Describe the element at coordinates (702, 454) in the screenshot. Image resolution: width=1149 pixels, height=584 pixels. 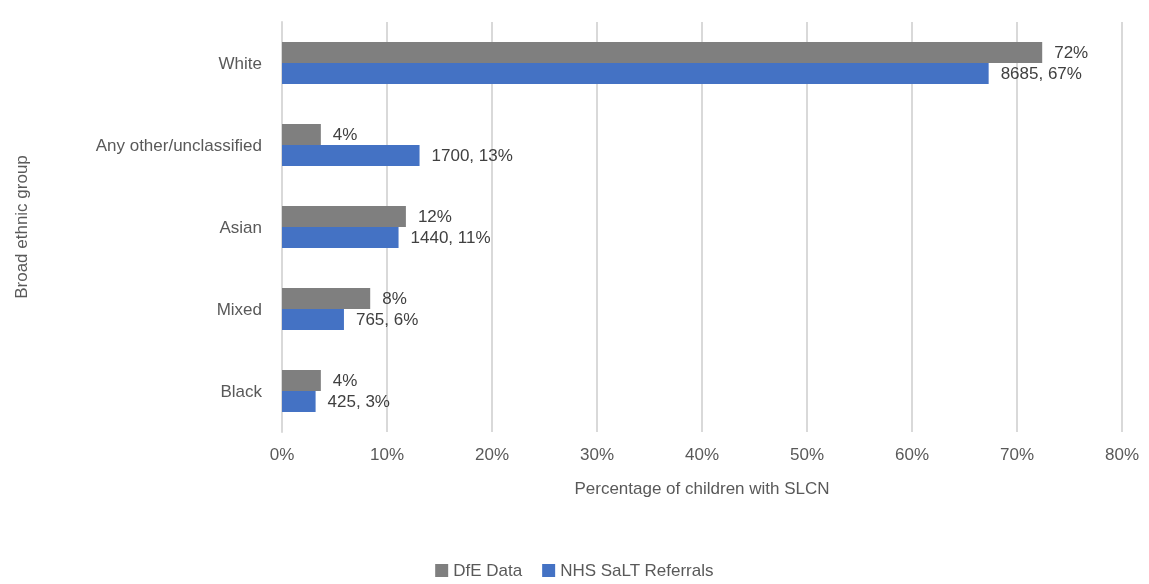
I see `x-tick-label: 40%` at that location.